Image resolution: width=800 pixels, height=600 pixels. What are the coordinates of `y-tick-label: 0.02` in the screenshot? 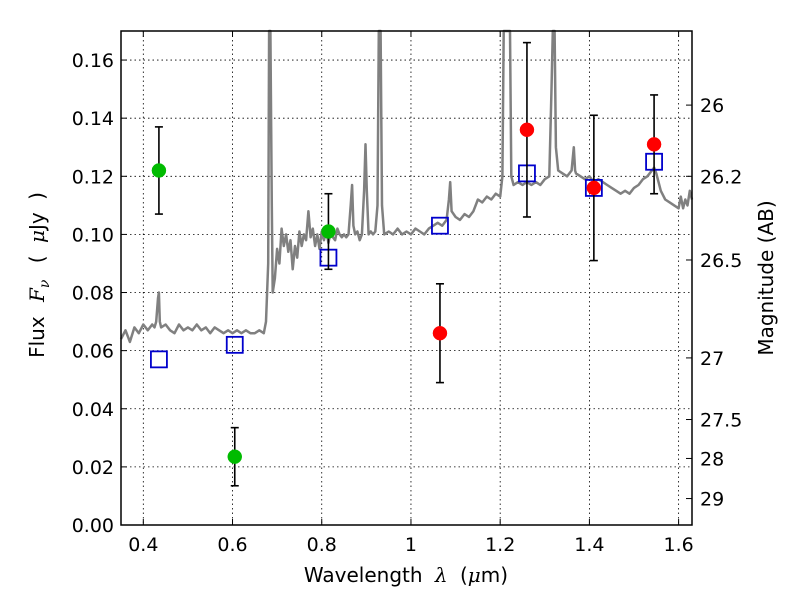 It's located at (93, 468).